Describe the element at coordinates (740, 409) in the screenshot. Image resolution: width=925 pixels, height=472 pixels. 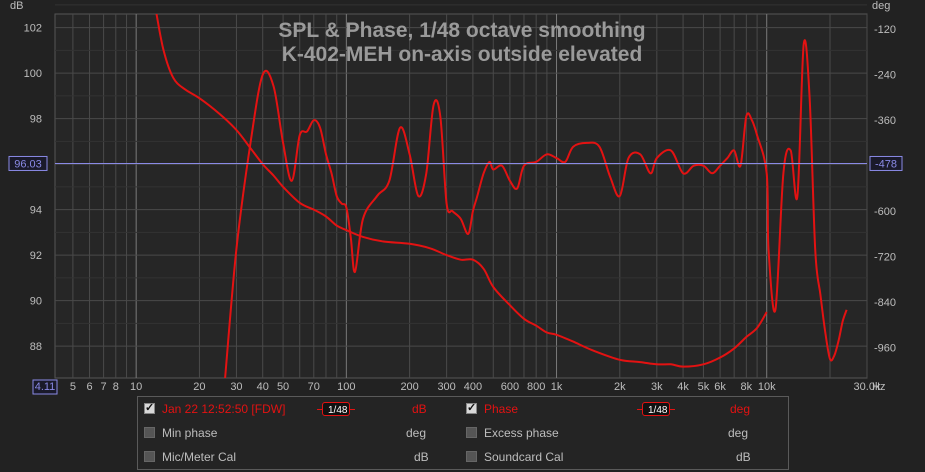
I see `legend-unit-phase: deg` at that location.